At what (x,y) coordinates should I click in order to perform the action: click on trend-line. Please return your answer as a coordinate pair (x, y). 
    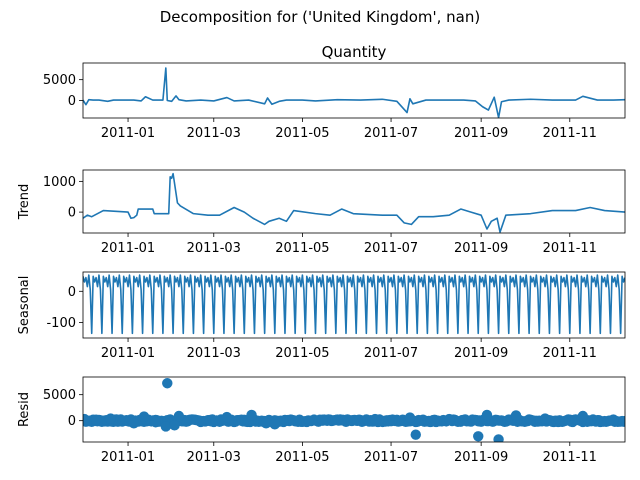
    Looking at the image, I should click on (354, 202).